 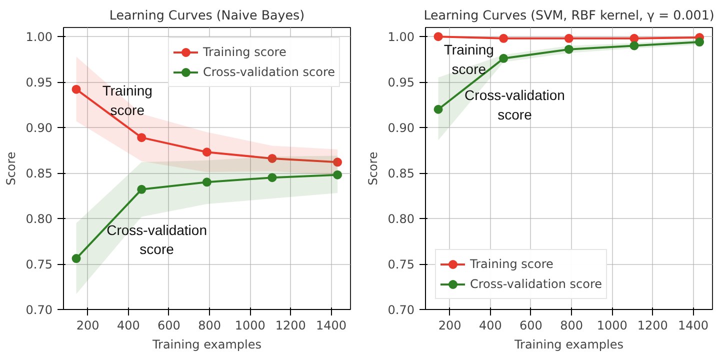 I want to click on chart-title: Learning Curves (Naive Bayes), so click(x=207, y=15).